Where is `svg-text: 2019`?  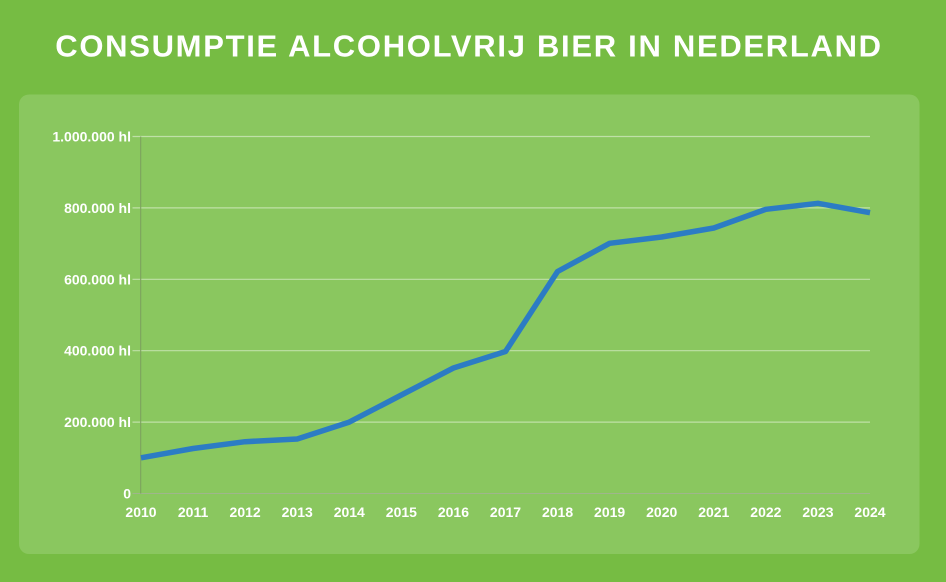
svg-text: 2019 is located at coordinates (609, 512).